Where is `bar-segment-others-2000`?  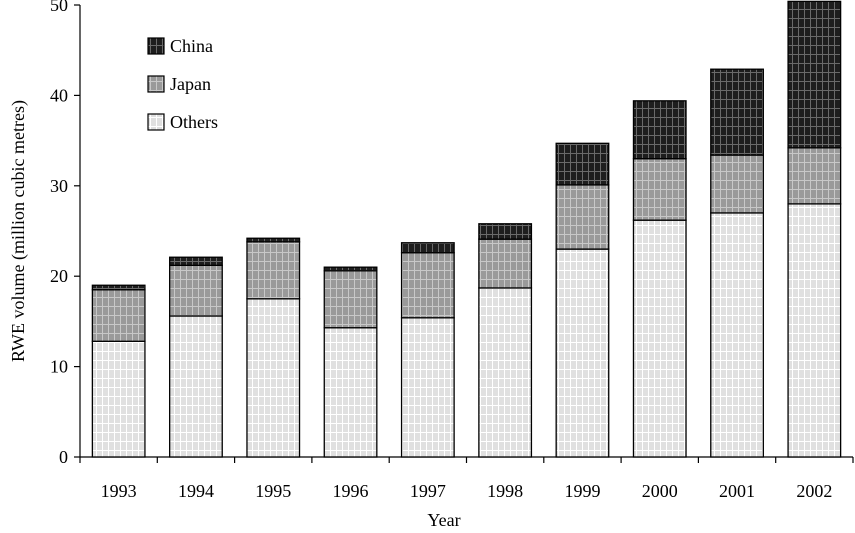 bar-segment-others-2000 is located at coordinates (659, 338).